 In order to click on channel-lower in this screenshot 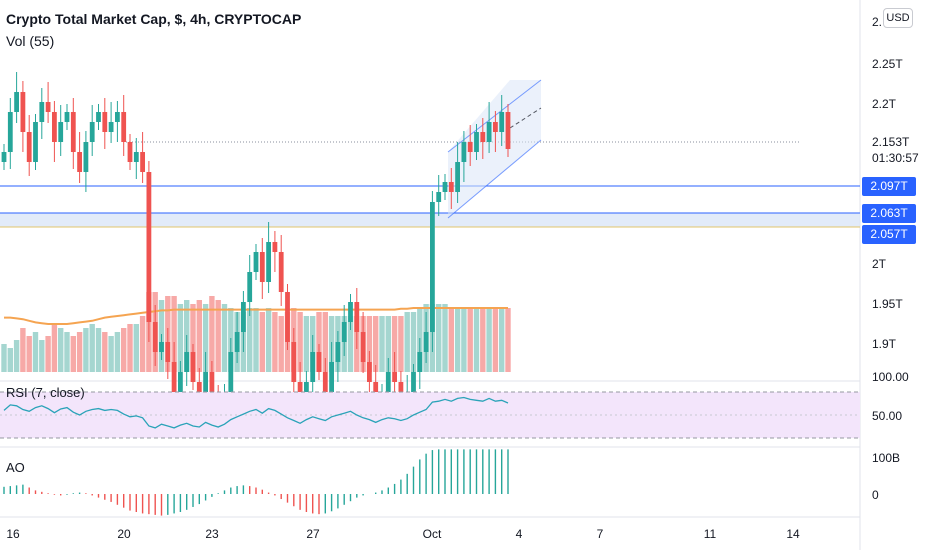, I will do `click(494, 179)`.